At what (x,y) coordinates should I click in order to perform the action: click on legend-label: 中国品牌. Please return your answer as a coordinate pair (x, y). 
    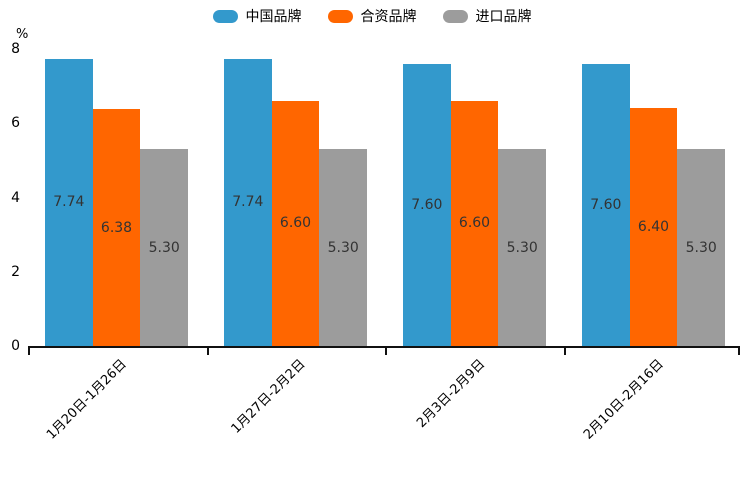
    Looking at the image, I should click on (273, 17).